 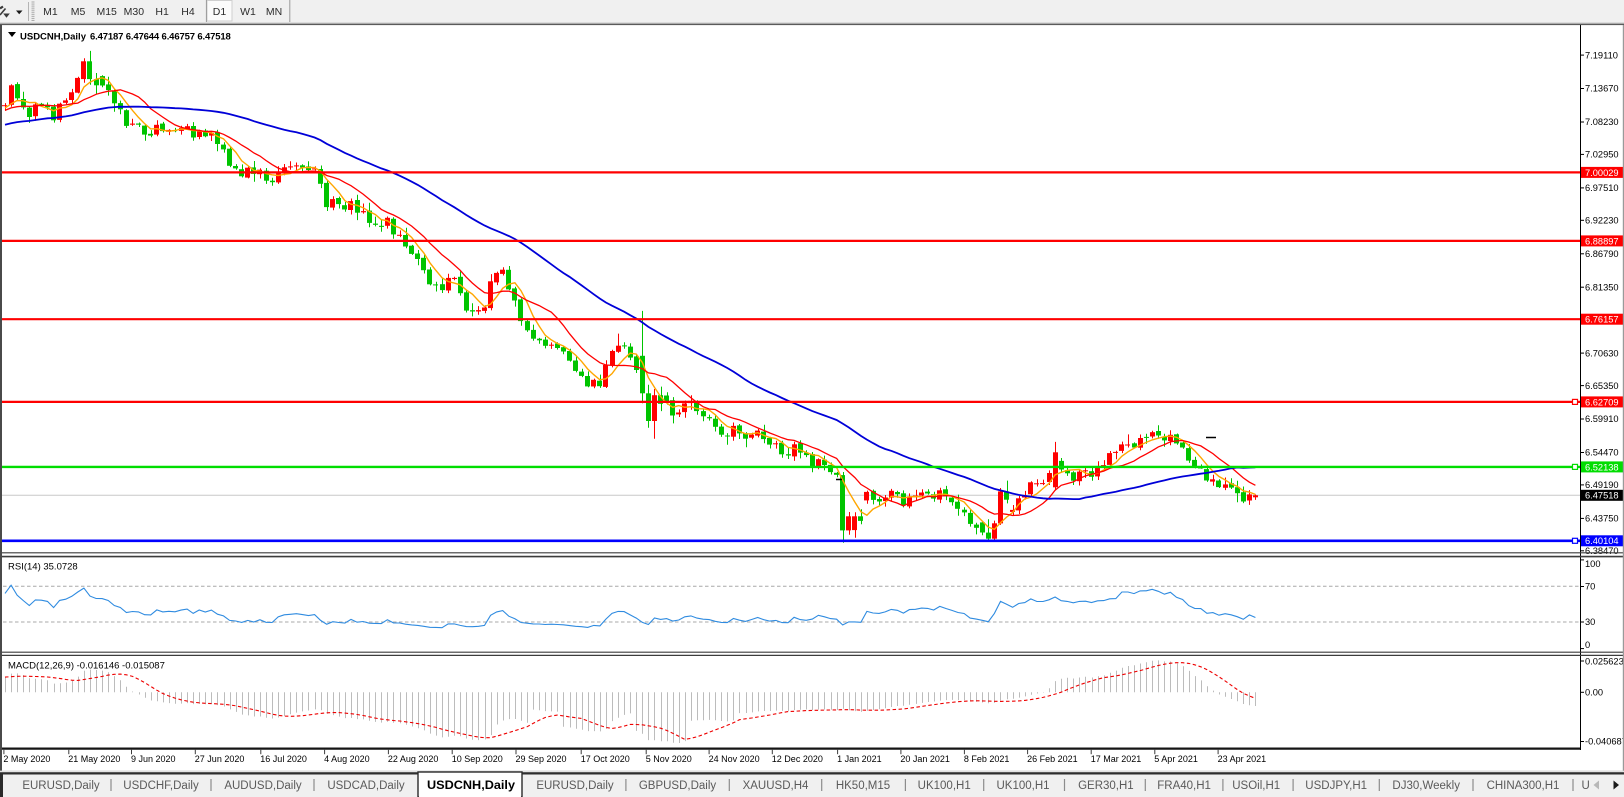 What do you see at coordinates (1336, 786) in the screenshot?
I see `svg-text: USDJPY,H1` at bounding box center [1336, 786].